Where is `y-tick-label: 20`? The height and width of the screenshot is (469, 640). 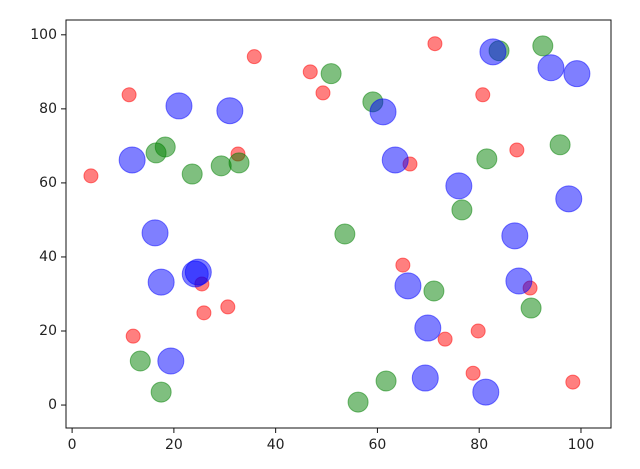 y-tick-label: 20 is located at coordinates (48, 331).